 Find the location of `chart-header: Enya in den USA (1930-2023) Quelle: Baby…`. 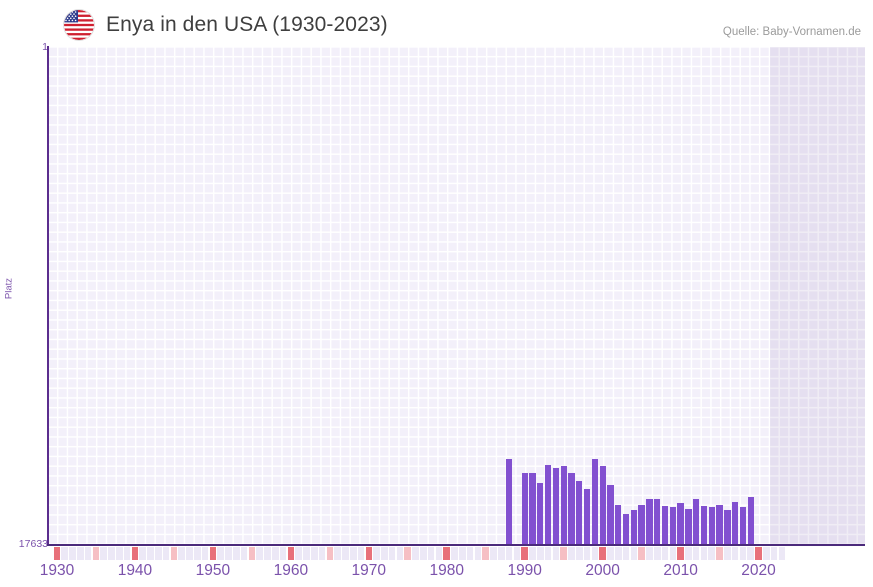

chart-header: Enya in den USA (1930-2023) Quelle: Baby… is located at coordinates (436, 23).